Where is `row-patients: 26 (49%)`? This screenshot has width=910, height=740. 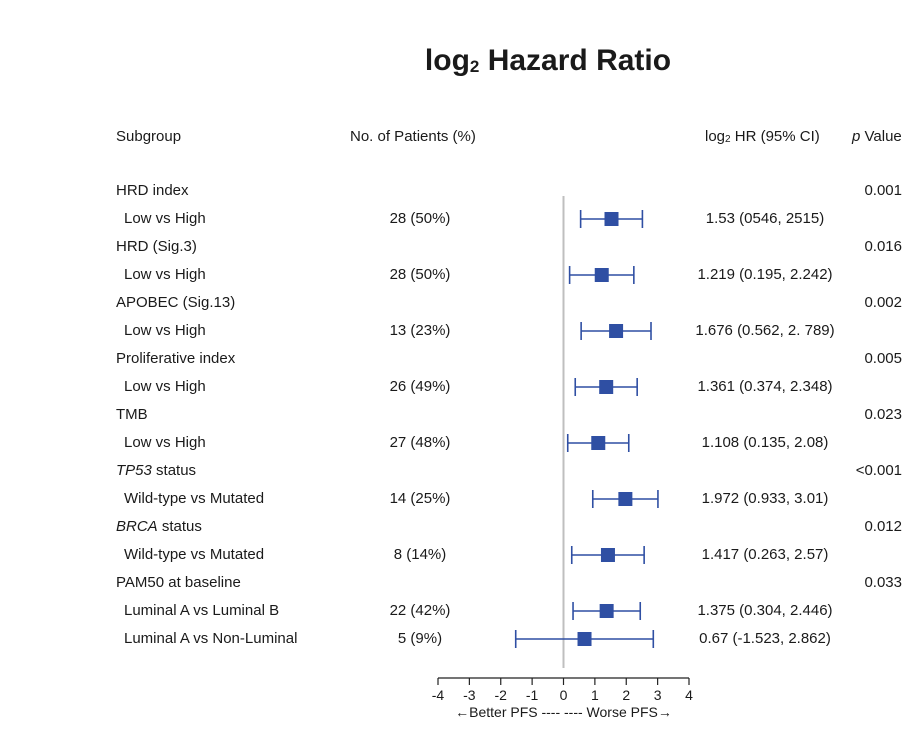
row-patients: 26 (49%) is located at coordinates (420, 386).